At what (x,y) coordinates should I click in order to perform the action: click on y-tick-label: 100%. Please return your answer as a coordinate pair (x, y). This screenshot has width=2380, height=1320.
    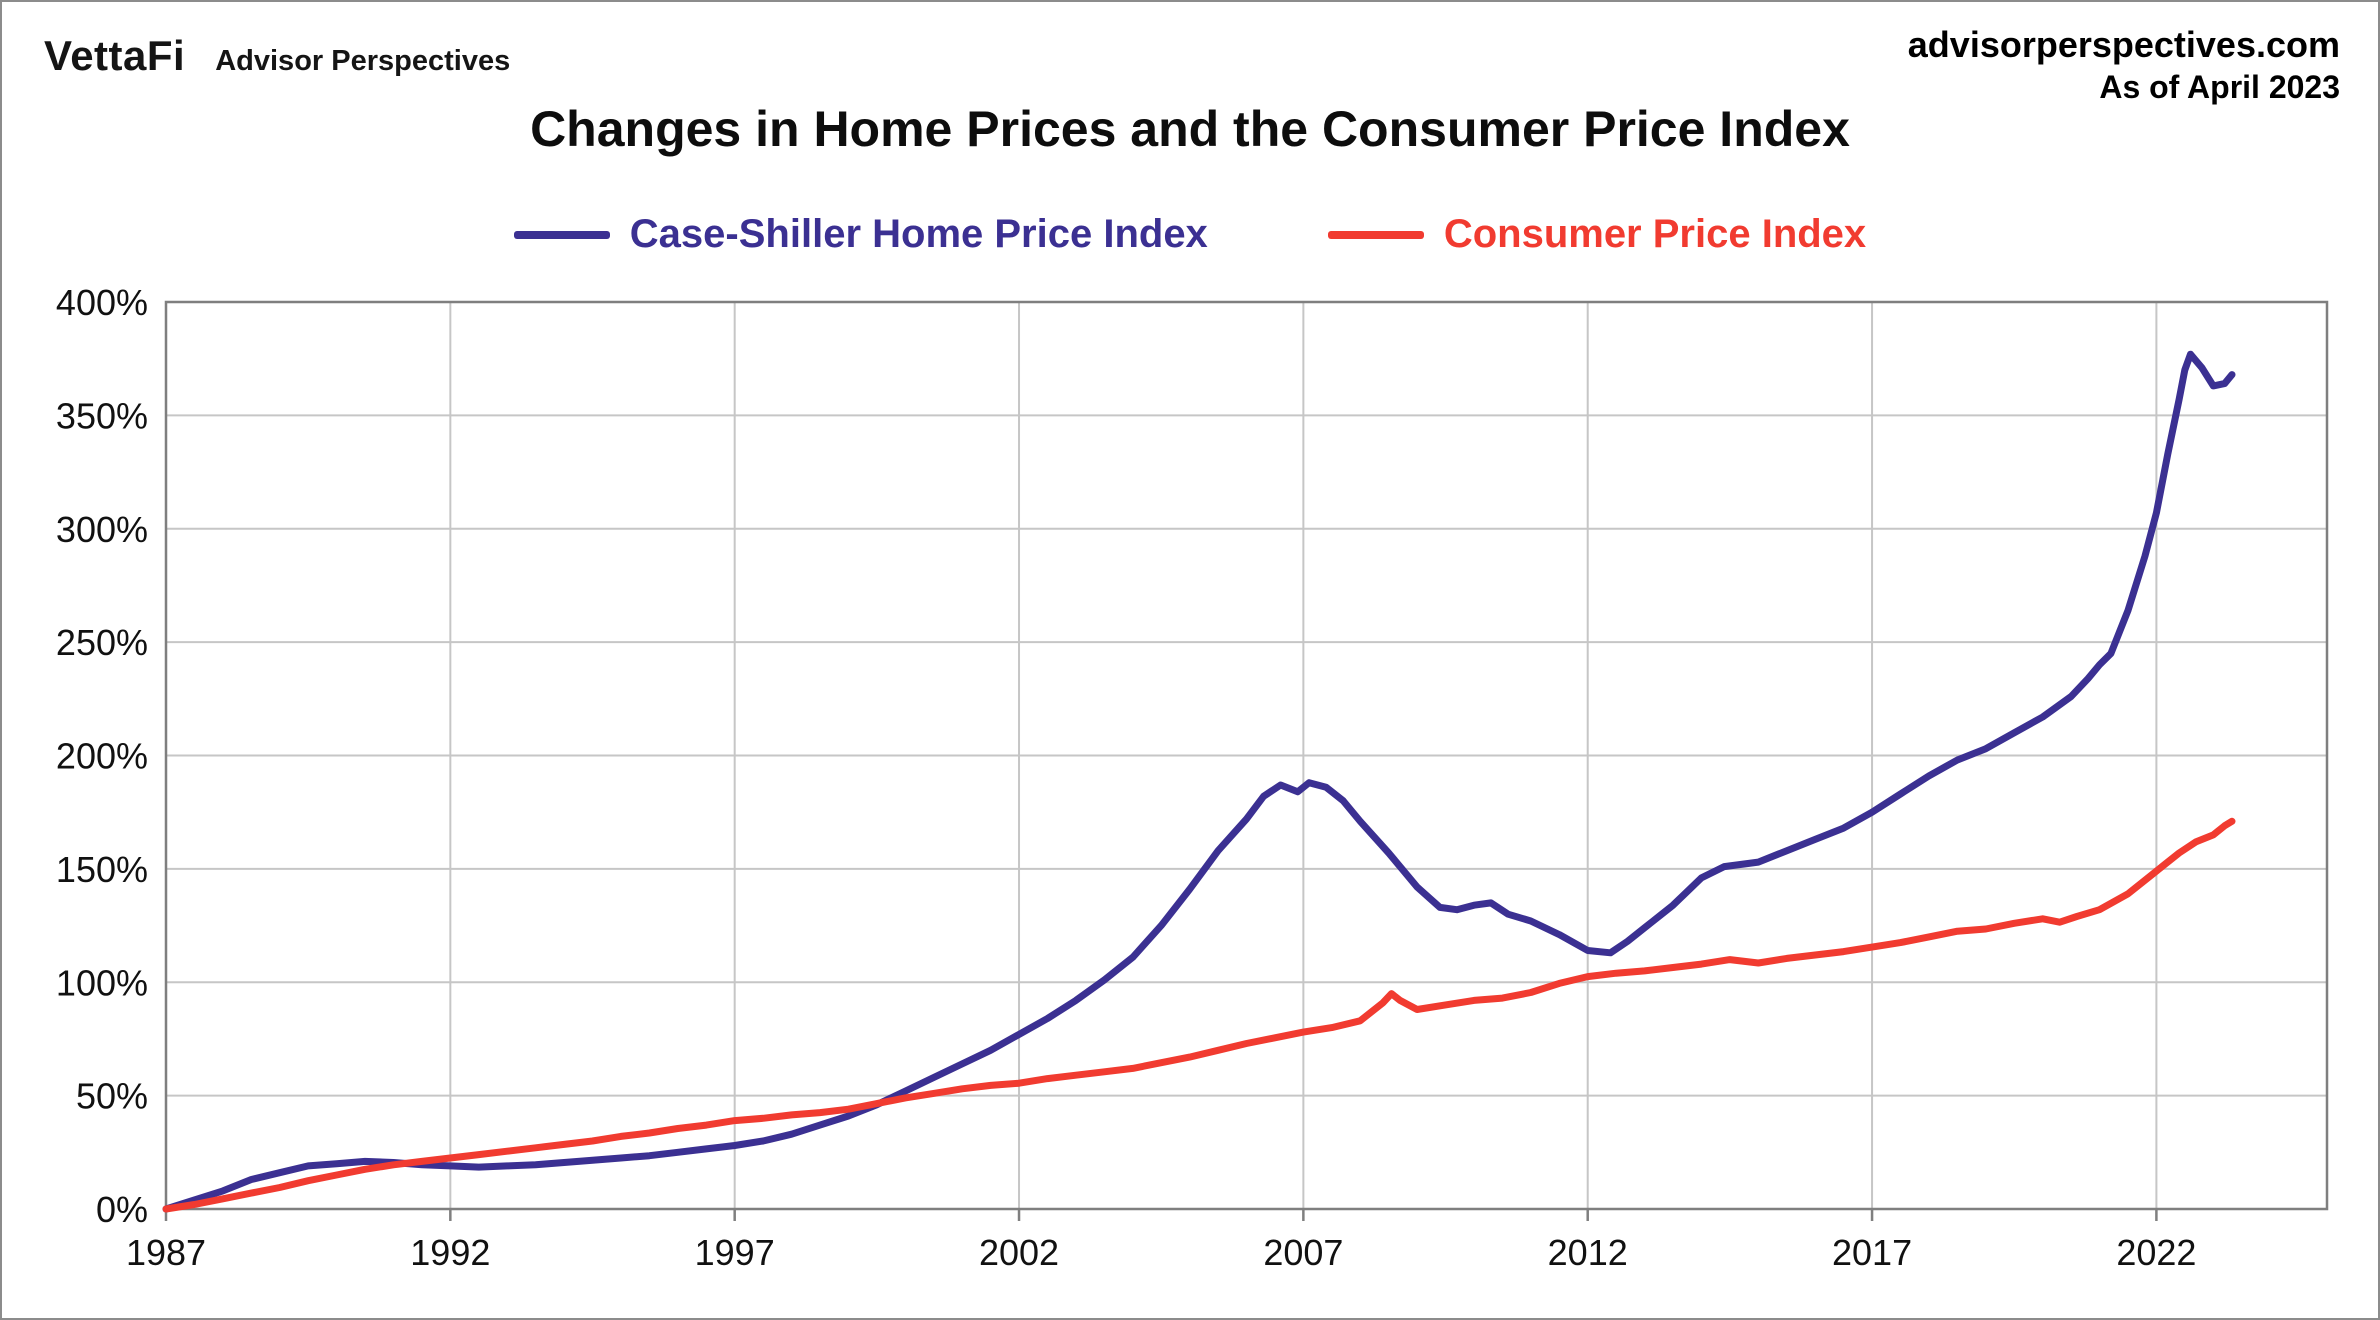
    Looking at the image, I should click on (102, 982).